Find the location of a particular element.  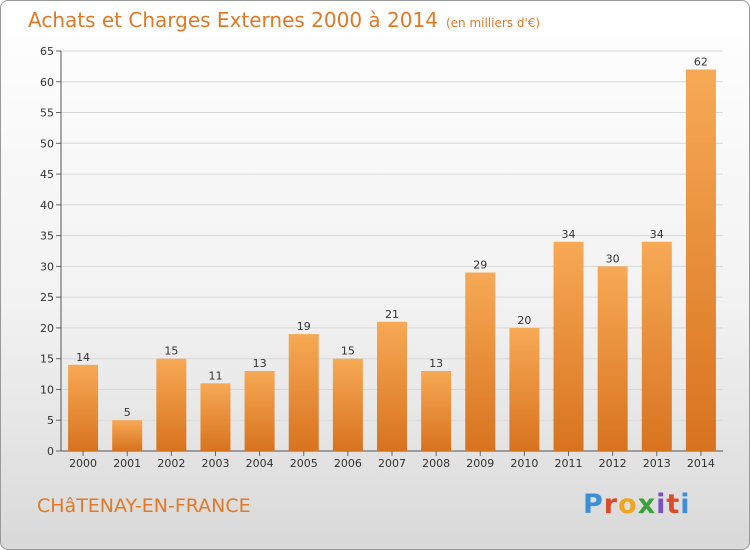

logo-letter: t is located at coordinates (673, 504).